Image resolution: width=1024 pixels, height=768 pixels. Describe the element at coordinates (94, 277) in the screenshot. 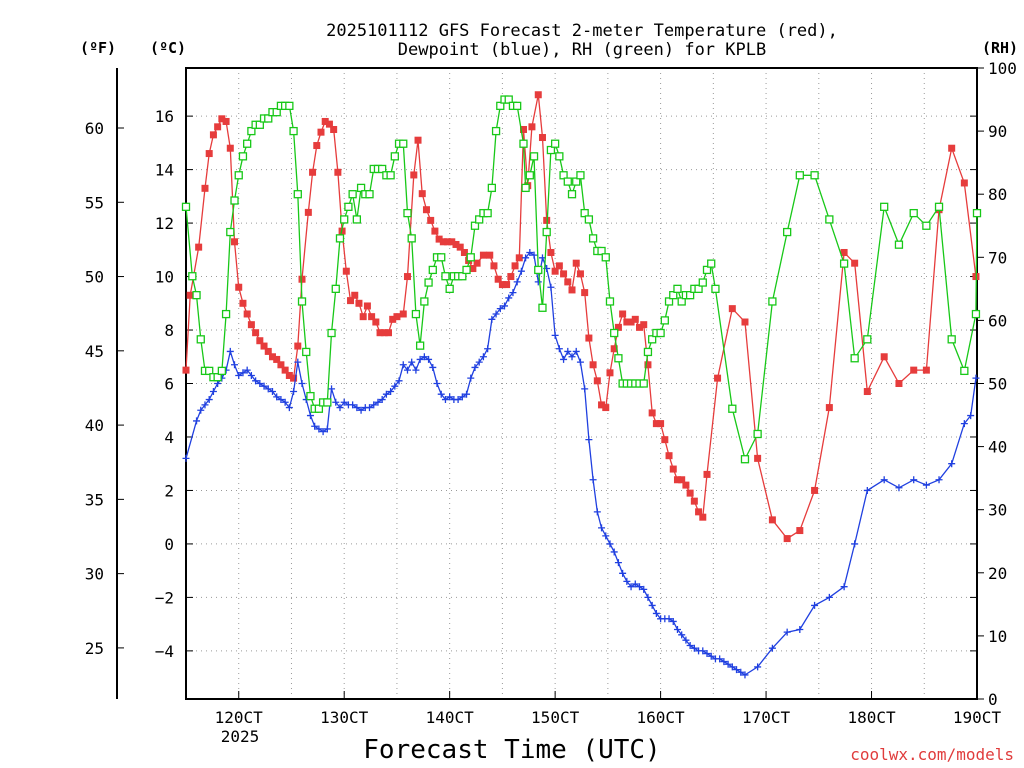

I see `fahrenheit-tick-label: 50` at that location.